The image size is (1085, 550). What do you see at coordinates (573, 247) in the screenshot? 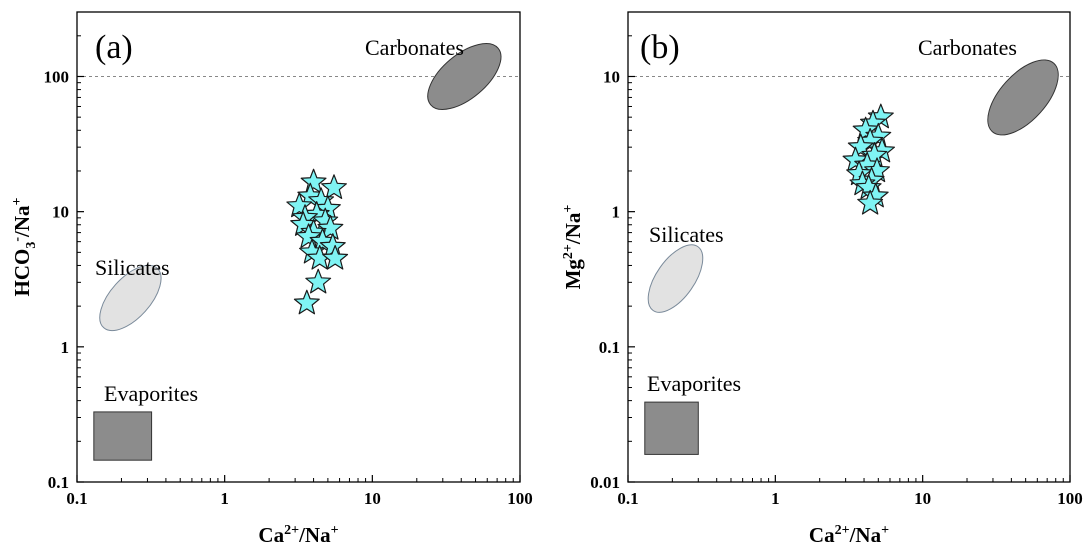
I see `y-axis-title: Mg2+/Na+` at bounding box center [573, 247].